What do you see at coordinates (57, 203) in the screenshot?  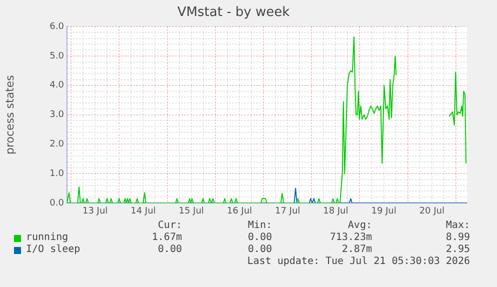 I see `y-tick-label: 0.0` at bounding box center [57, 203].